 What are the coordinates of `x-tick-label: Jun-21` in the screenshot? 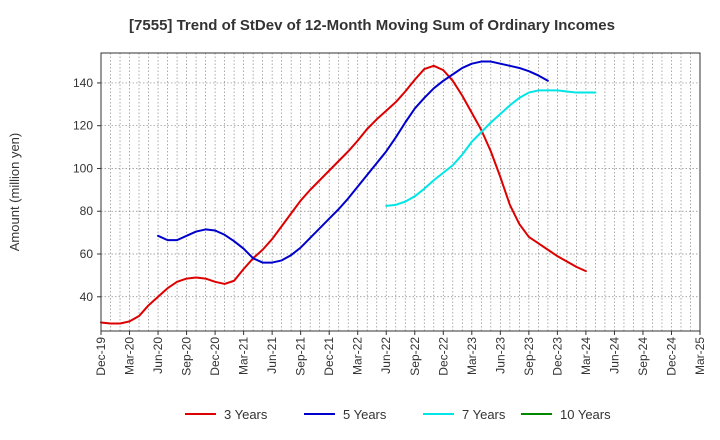 It's located at (272, 355).